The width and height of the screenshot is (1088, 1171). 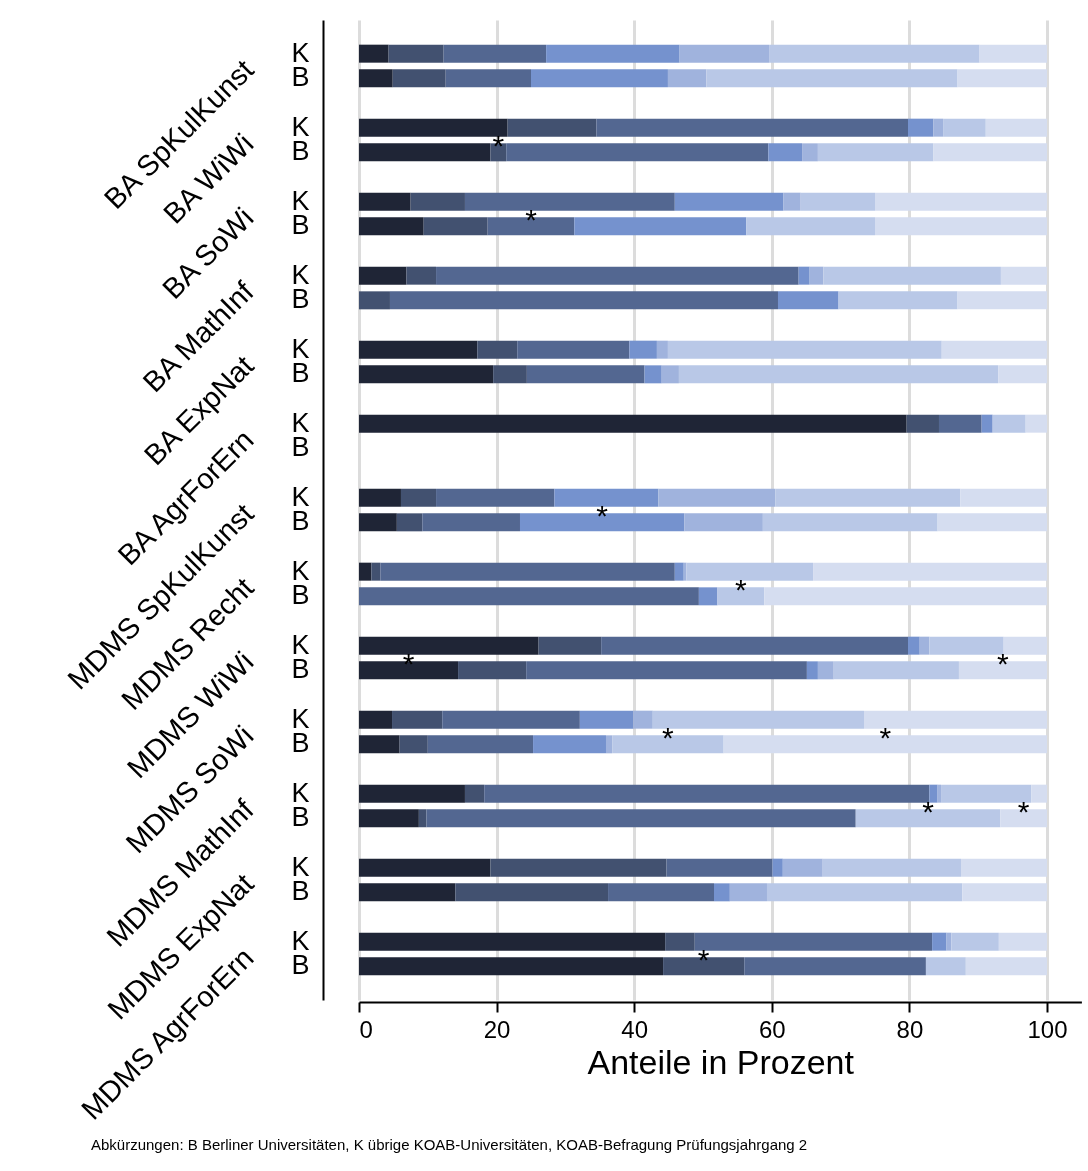 What do you see at coordinates (721, 1061) in the screenshot?
I see `x-axis-title: Anteile in Prozent` at bounding box center [721, 1061].